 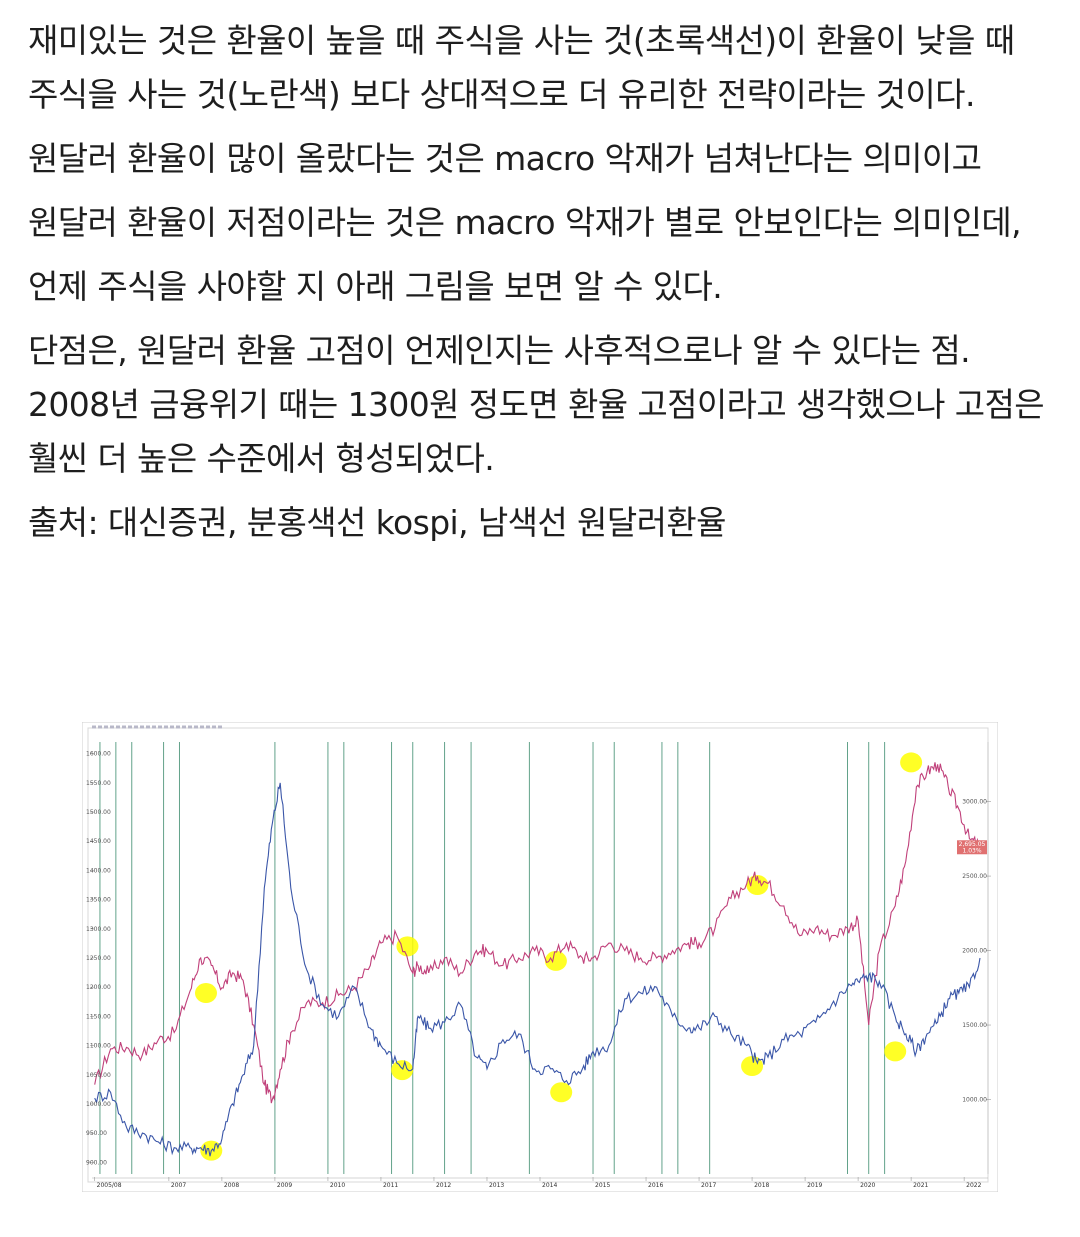 I want to click on x-tick-label-14: 2020, so click(x=867, y=1185).